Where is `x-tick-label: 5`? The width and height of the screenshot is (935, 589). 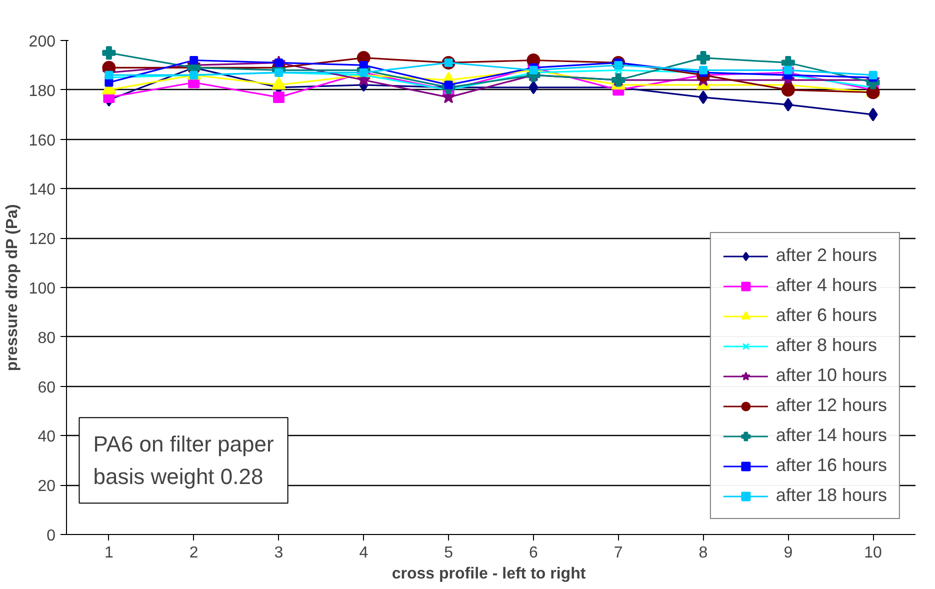 x-tick-label: 5 is located at coordinates (449, 553).